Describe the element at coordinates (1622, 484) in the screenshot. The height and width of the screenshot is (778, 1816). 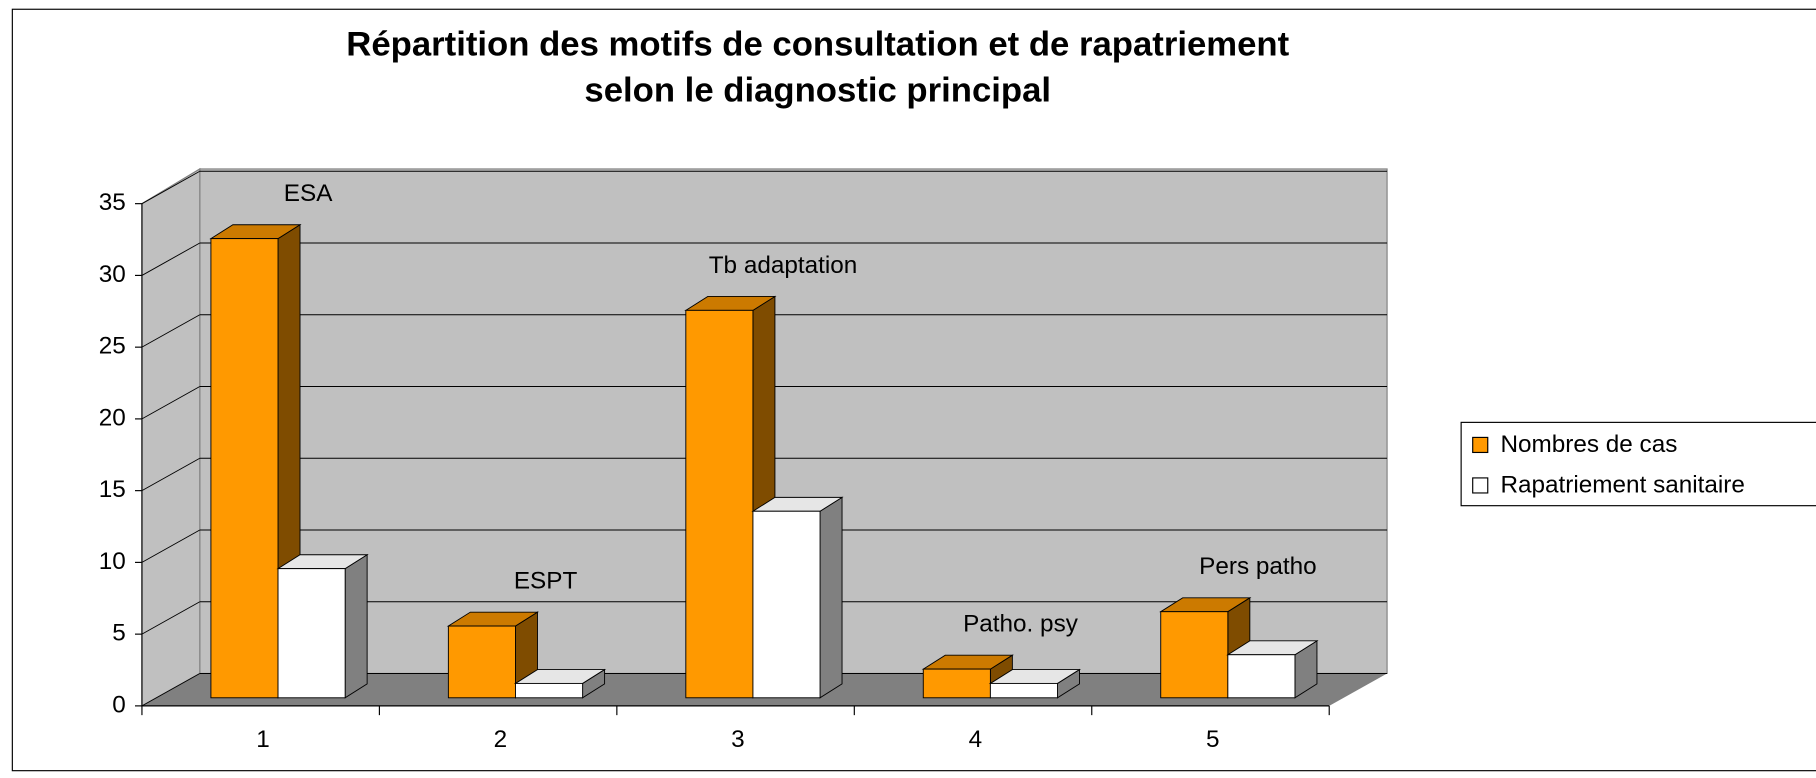
I see `legend-label: Rapatriement sanitaire` at that location.